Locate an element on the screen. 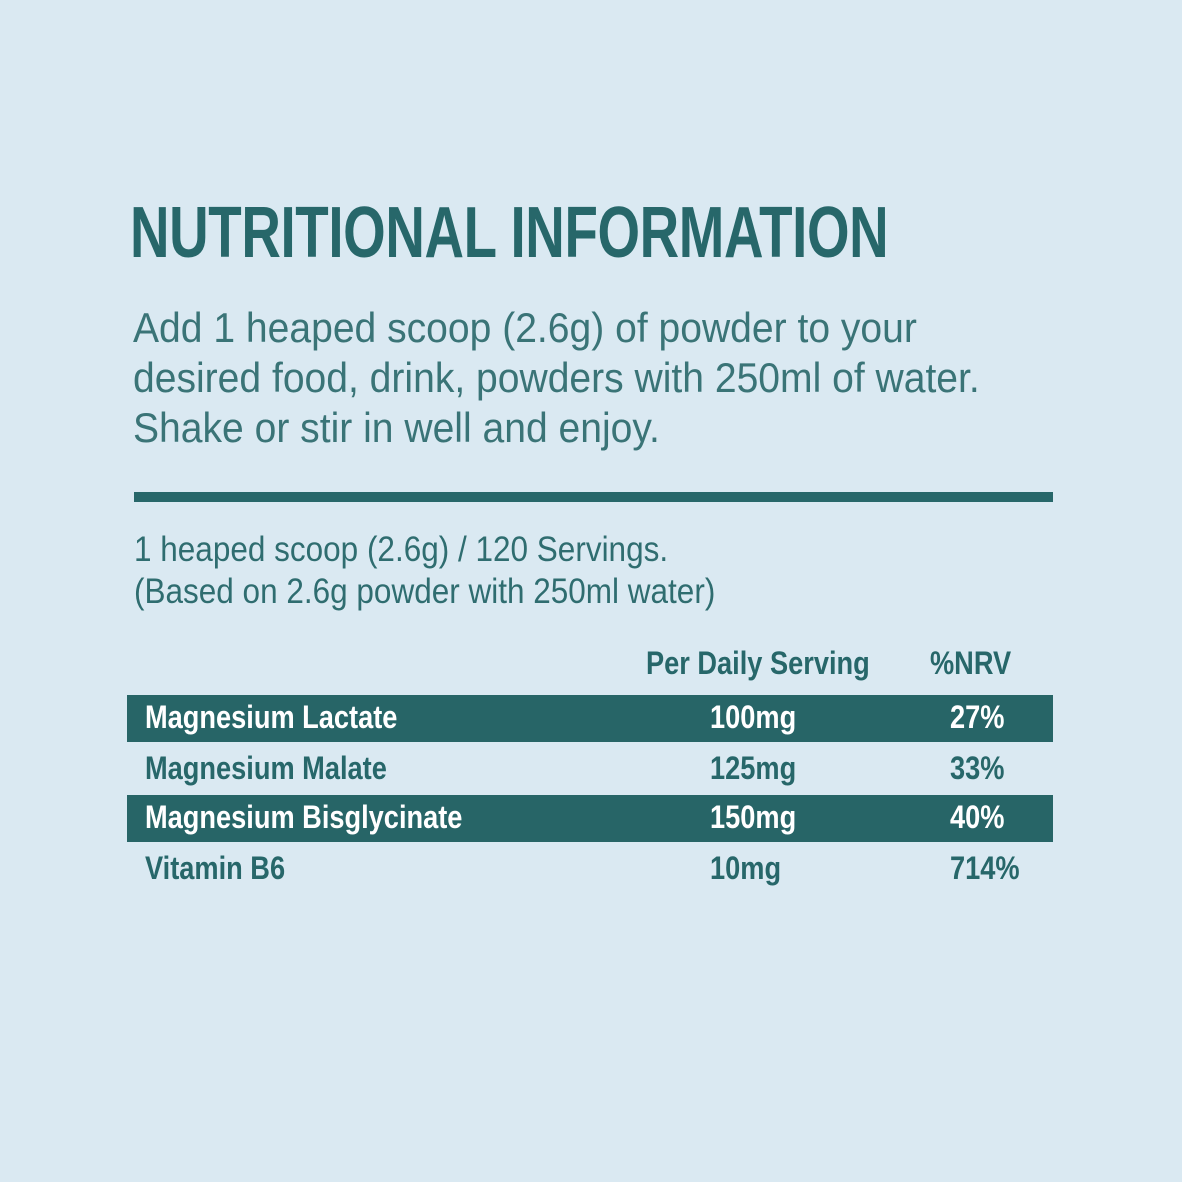 The height and width of the screenshot is (1182, 1182). nutrient-name: Vitamin B6 is located at coordinates (215, 868).